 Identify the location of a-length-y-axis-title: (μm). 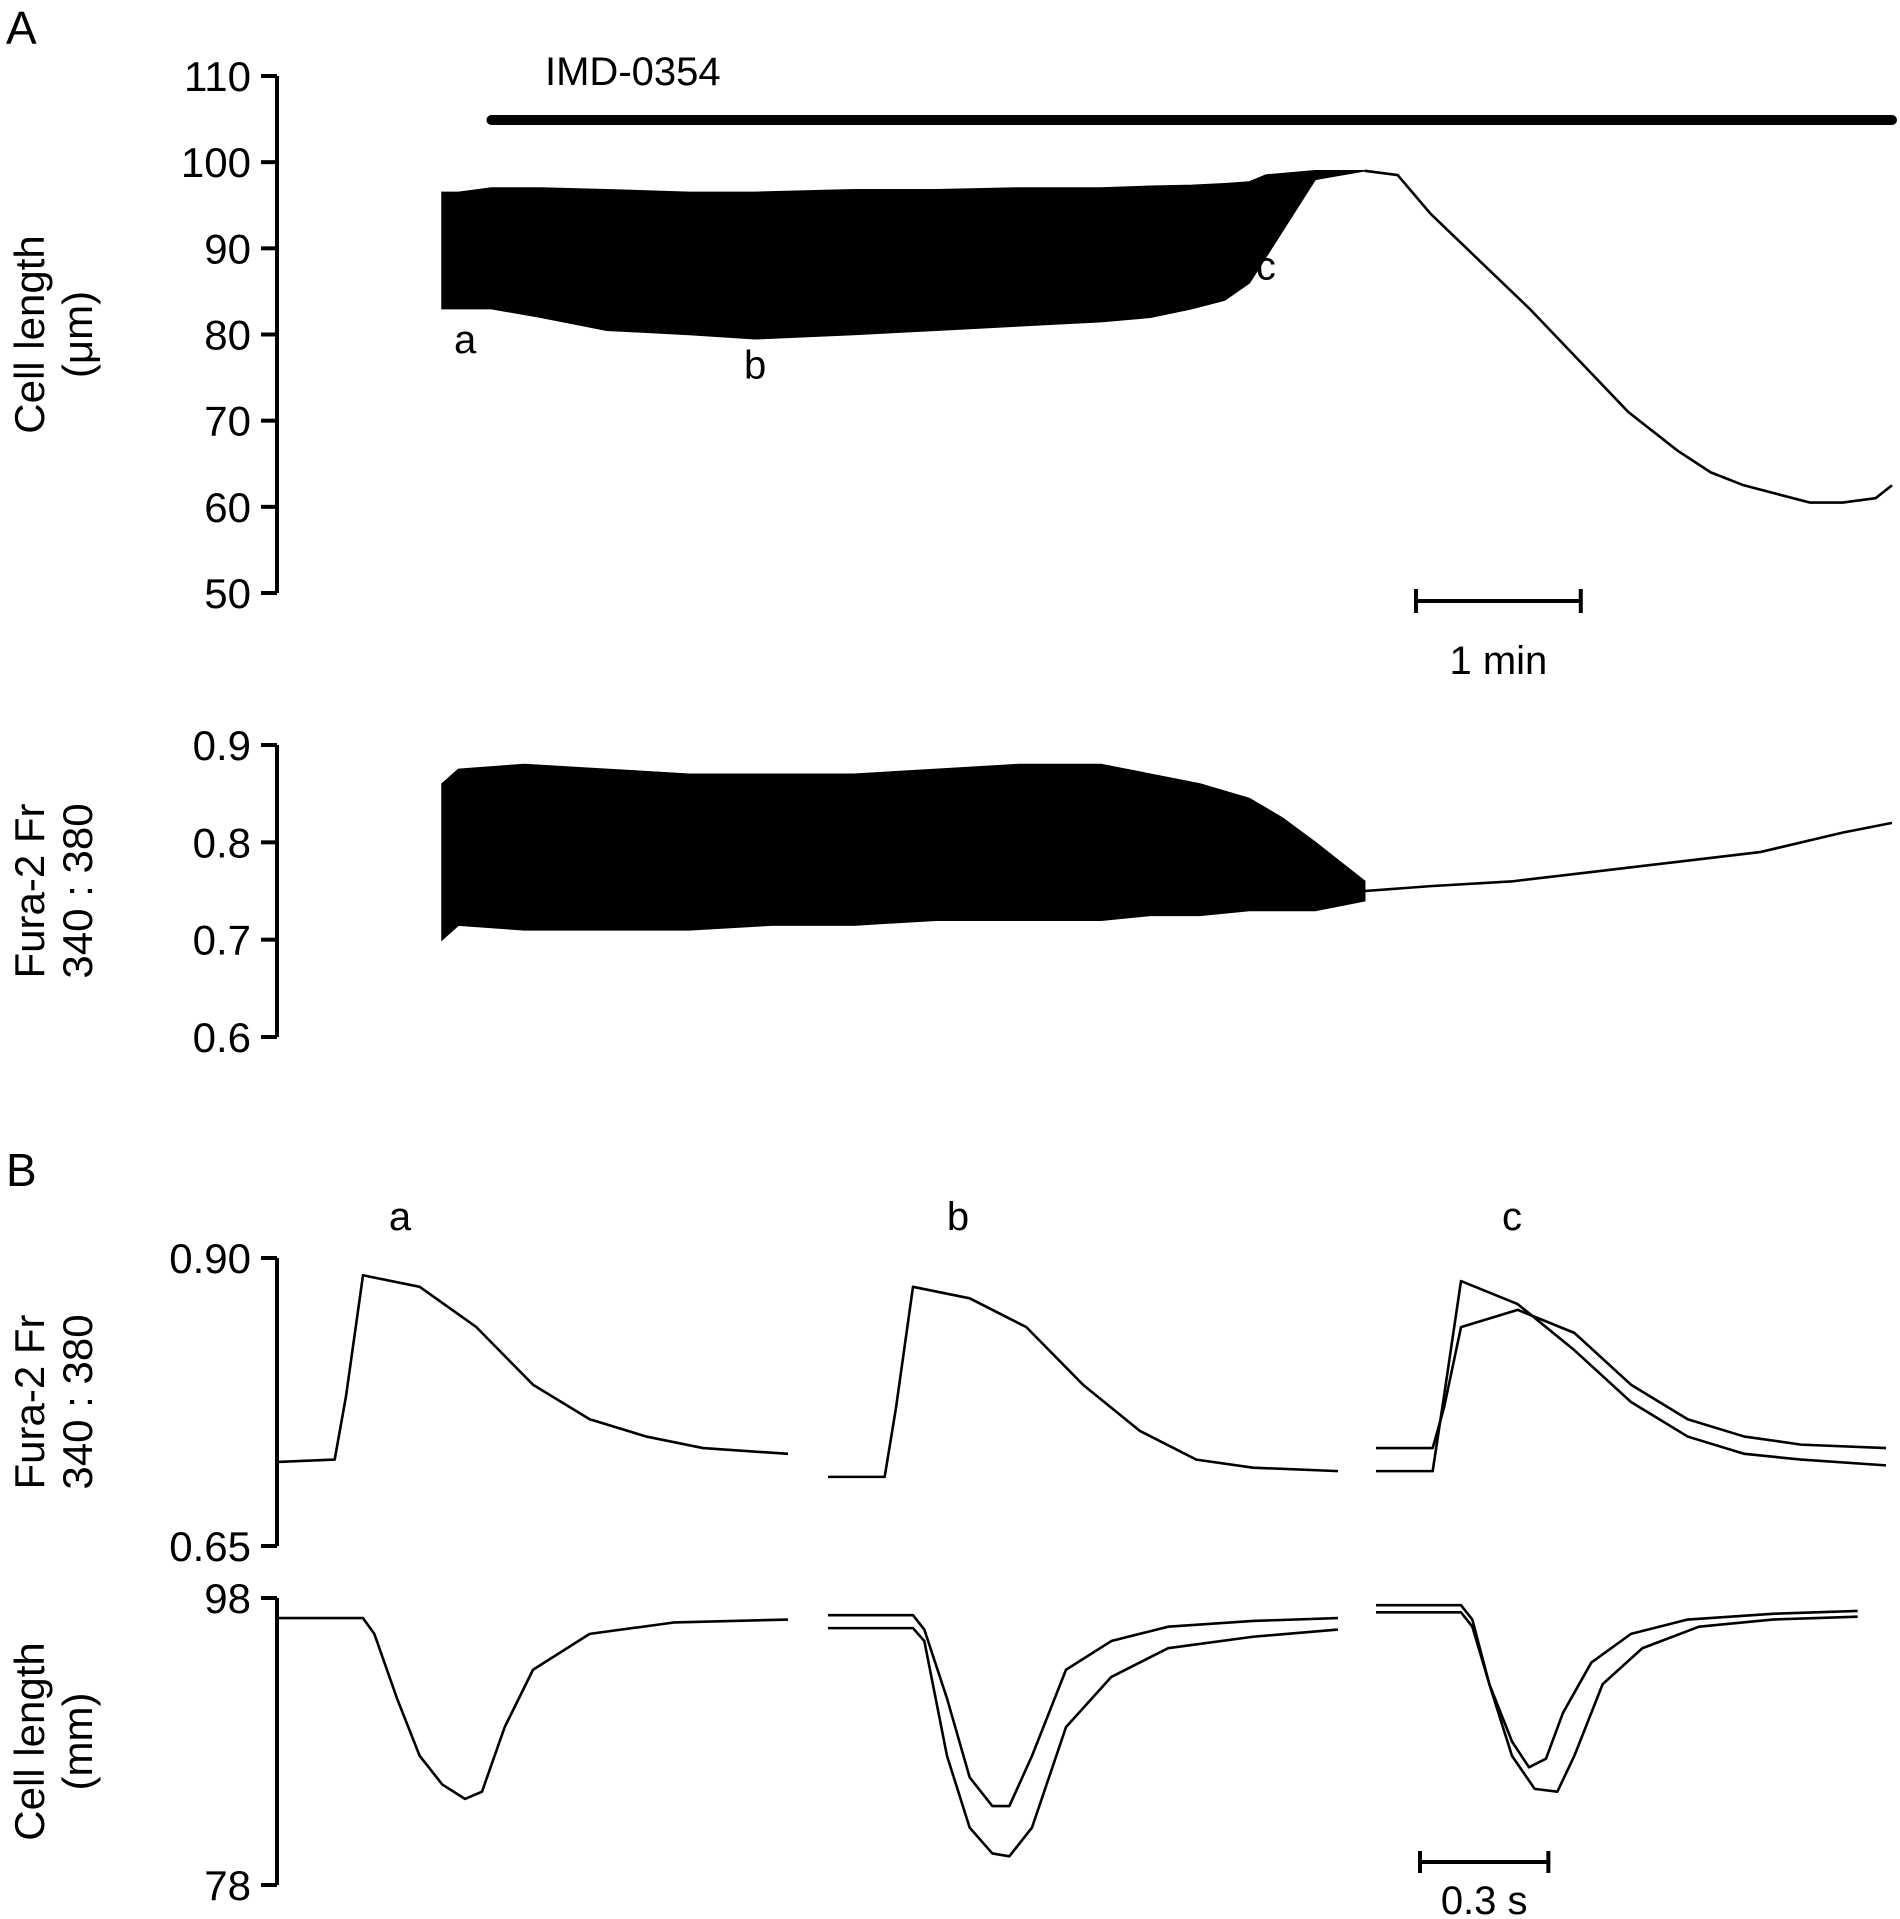
(77, 334).